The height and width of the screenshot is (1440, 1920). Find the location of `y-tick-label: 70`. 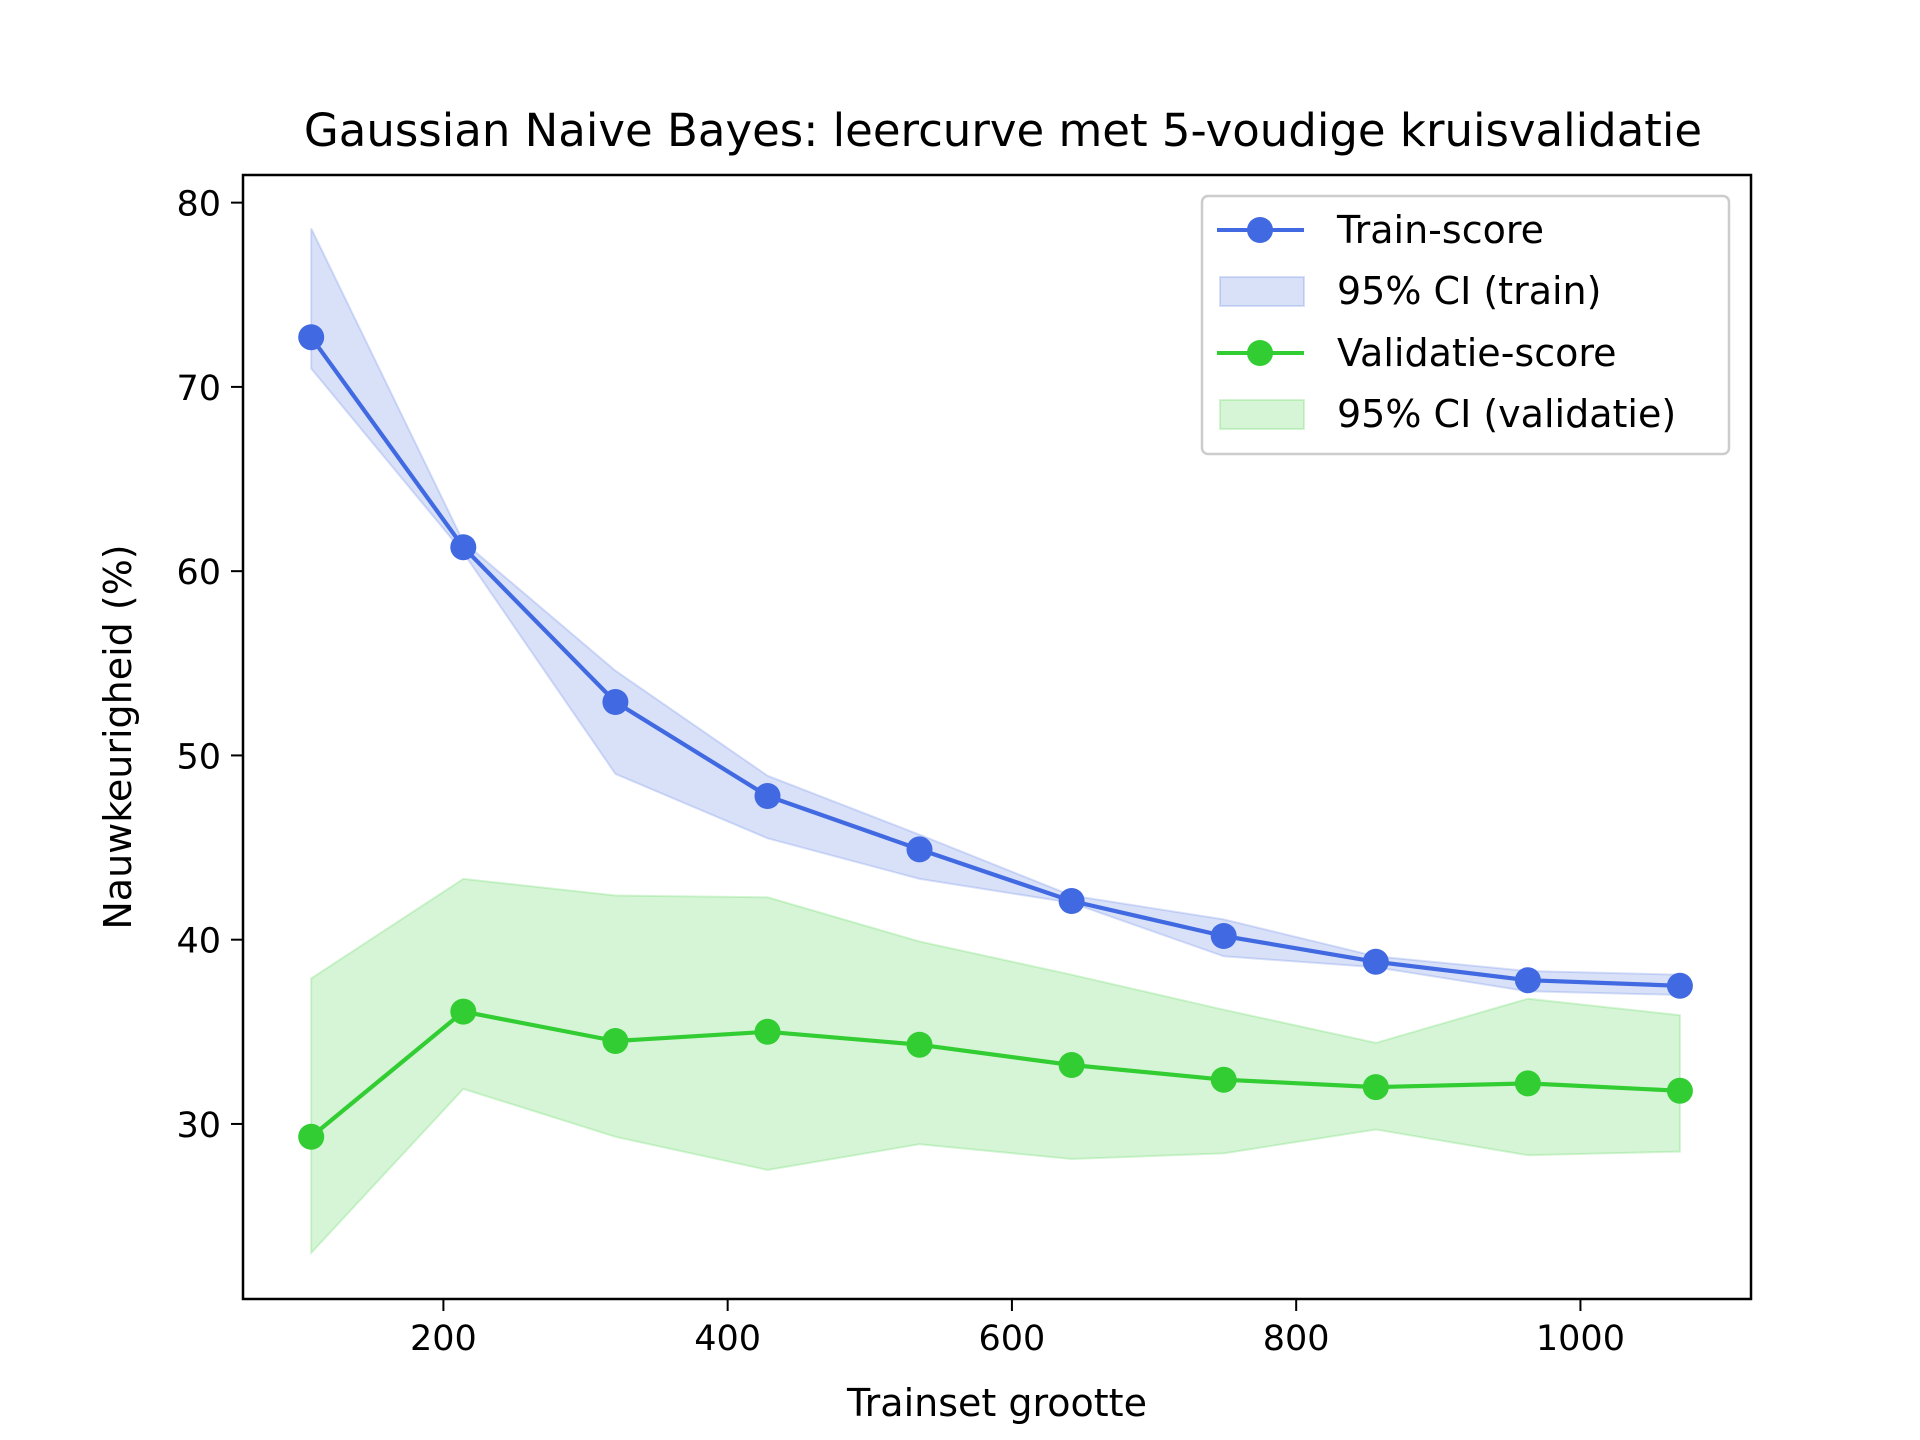

y-tick-label: 70 is located at coordinates (198, 389).